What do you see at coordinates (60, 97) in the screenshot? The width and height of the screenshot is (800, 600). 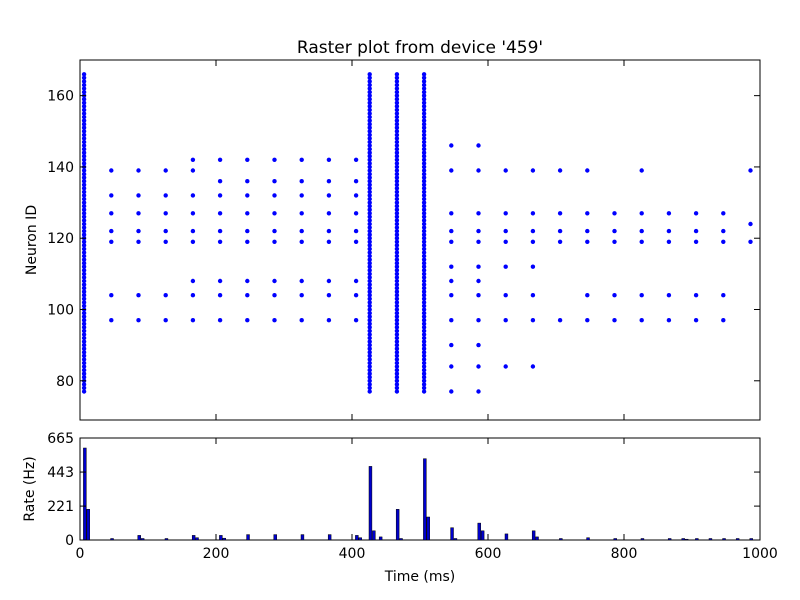 I see `raster-y-tick-label: 160` at bounding box center [60, 97].